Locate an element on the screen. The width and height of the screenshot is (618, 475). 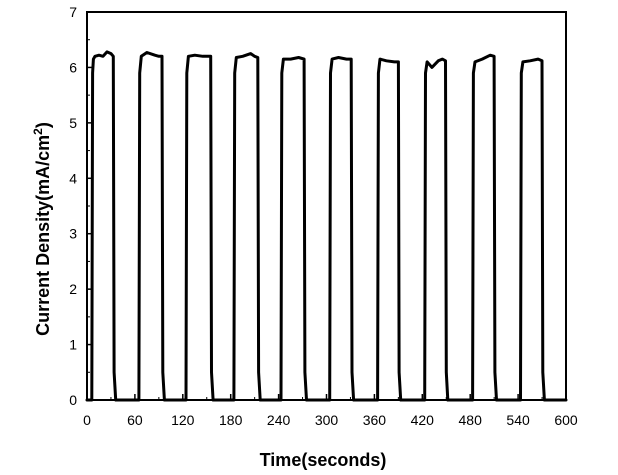
x-tick-label-0: 0 is located at coordinates (87, 420).